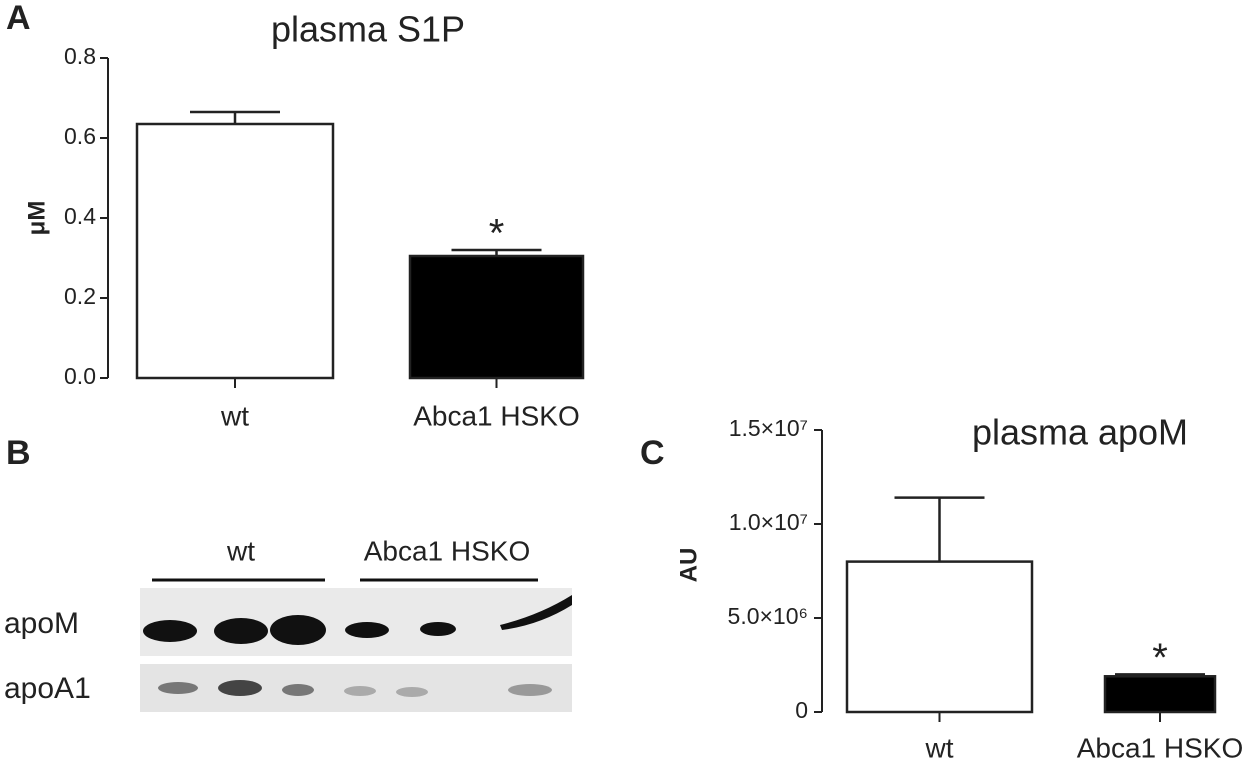 The image size is (1255, 767). I want to click on panel-label: B, so click(18, 453).